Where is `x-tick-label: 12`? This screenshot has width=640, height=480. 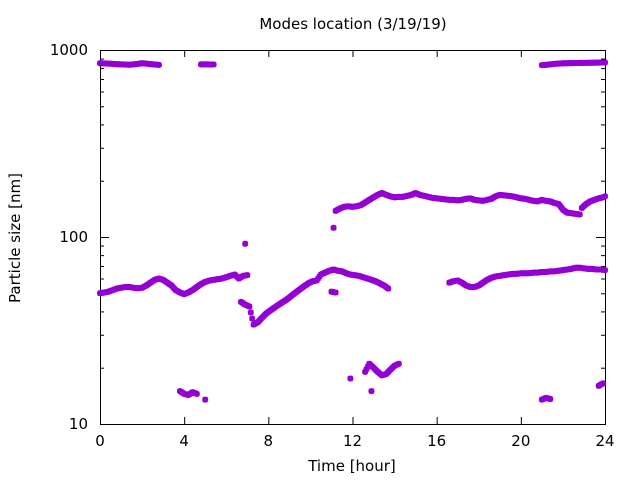
x-tick-label: 12 is located at coordinates (352, 441).